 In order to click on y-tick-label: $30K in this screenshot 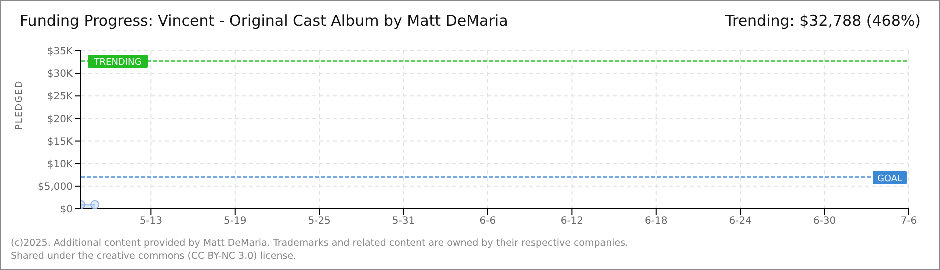, I will do `click(60, 74)`.